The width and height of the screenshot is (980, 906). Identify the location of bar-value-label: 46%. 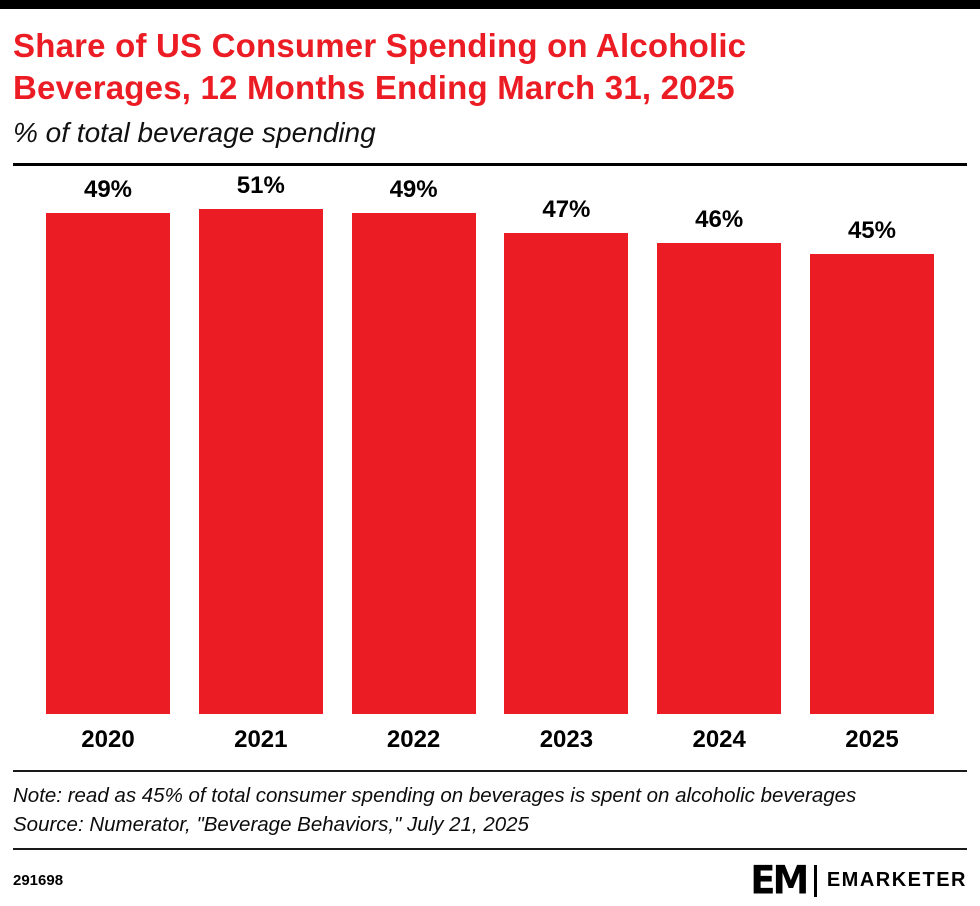
(719, 220).